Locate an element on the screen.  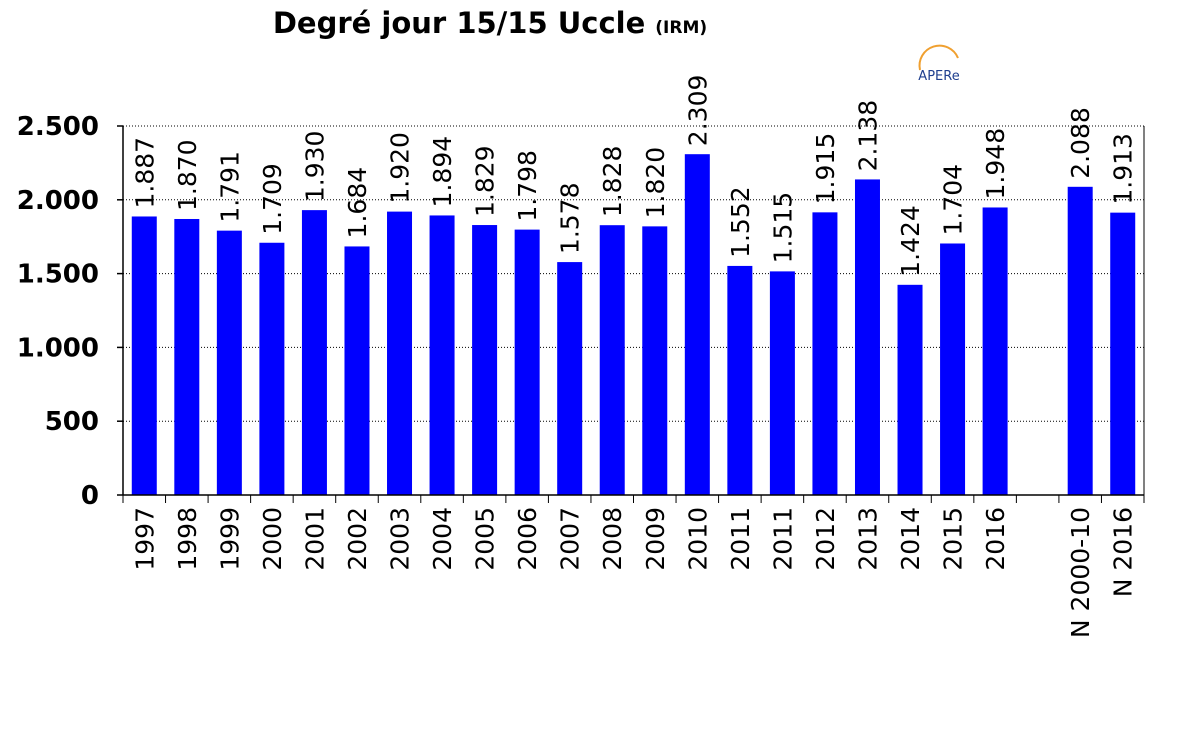
y-tick-label: 1.500 is located at coordinates (58, 275).